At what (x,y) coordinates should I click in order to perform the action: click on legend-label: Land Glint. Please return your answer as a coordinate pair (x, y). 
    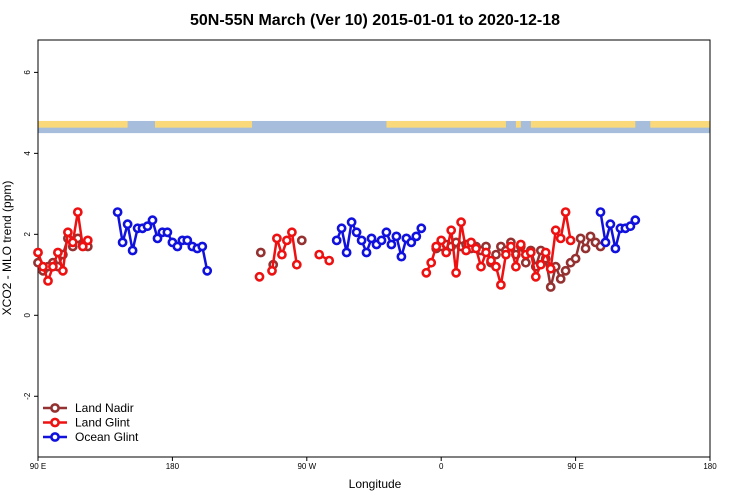
    Looking at the image, I should click on (102, 423).